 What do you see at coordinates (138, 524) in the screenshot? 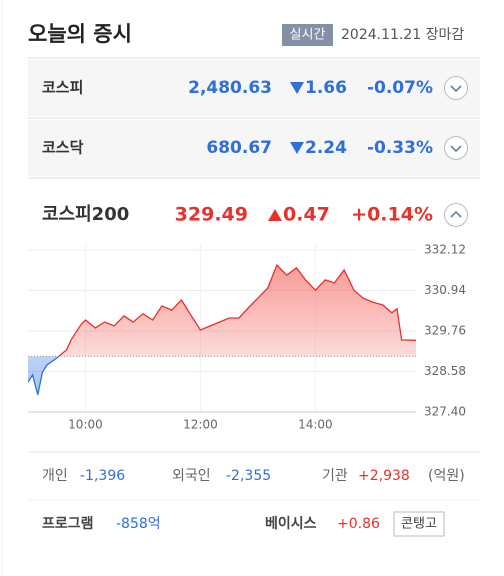
I see `program-value: -858억` at bounding box center [138, 524].